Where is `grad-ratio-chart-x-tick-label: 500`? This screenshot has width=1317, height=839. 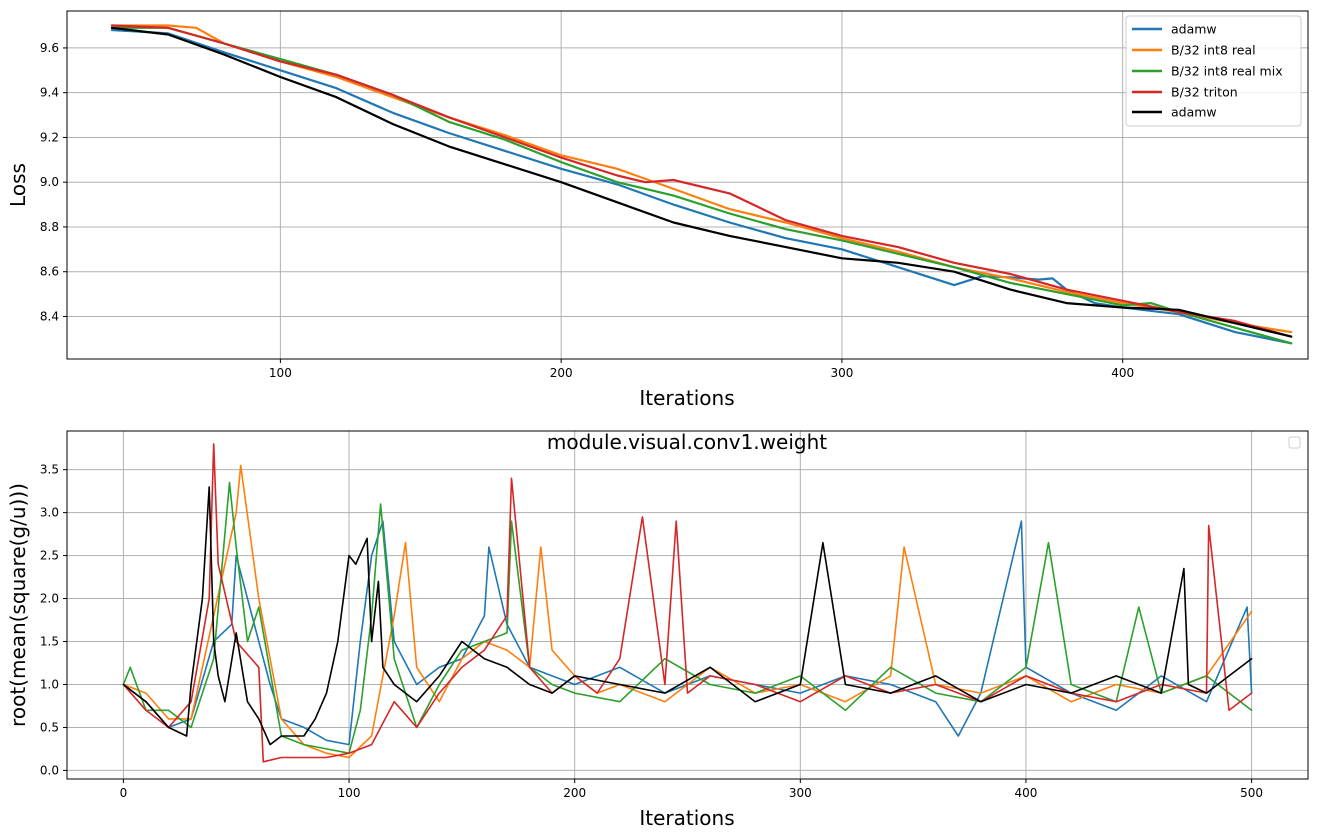
grad-ratio-chart-x-tick-label: 500 is located at coordinates (1251, 793).